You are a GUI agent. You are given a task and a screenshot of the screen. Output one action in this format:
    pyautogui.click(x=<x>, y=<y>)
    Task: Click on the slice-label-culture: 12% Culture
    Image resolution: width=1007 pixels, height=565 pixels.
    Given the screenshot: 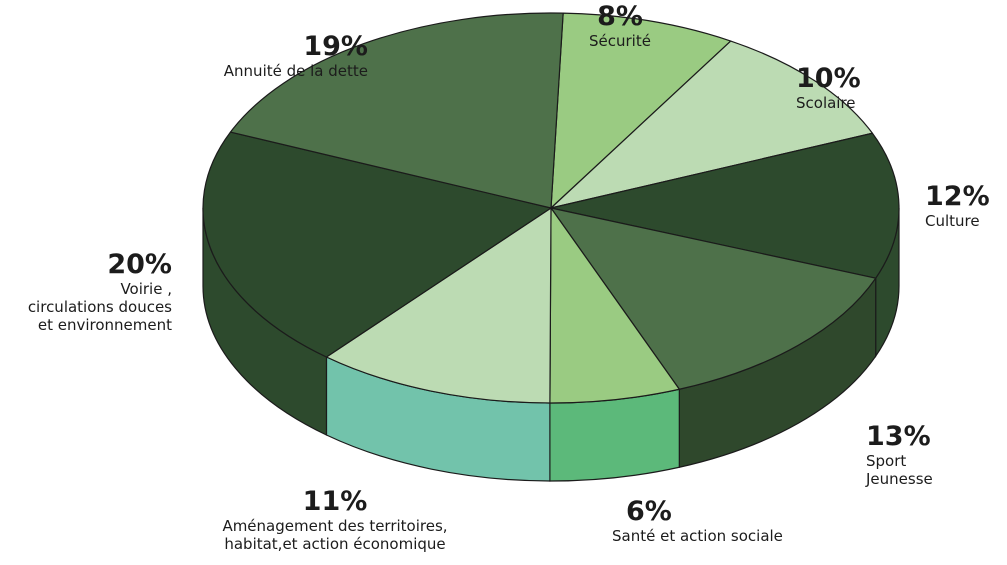 What is the action you would take?
    pyautogui.click(x=965, y=206)
    